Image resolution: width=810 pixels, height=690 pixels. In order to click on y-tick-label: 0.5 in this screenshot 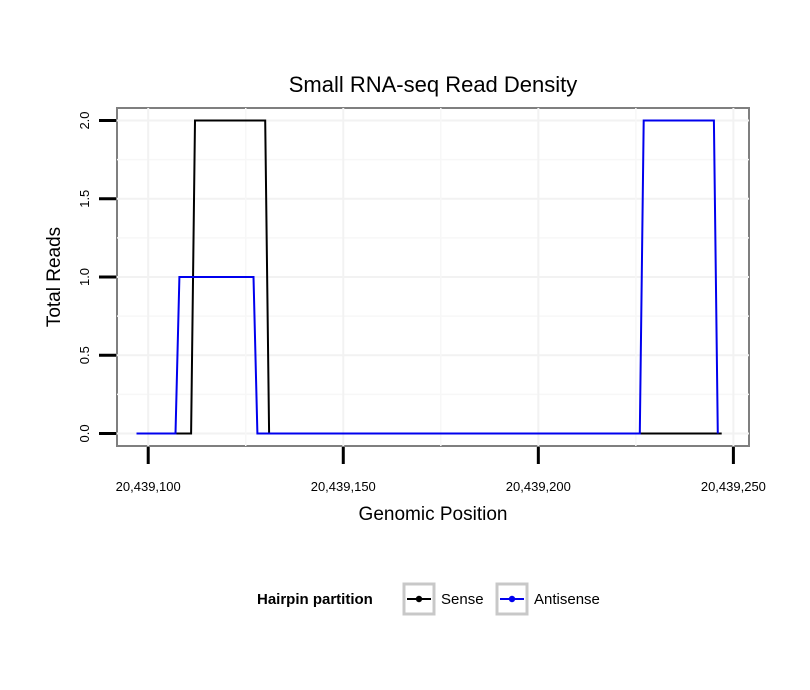, I will do `click(84, 355)`.